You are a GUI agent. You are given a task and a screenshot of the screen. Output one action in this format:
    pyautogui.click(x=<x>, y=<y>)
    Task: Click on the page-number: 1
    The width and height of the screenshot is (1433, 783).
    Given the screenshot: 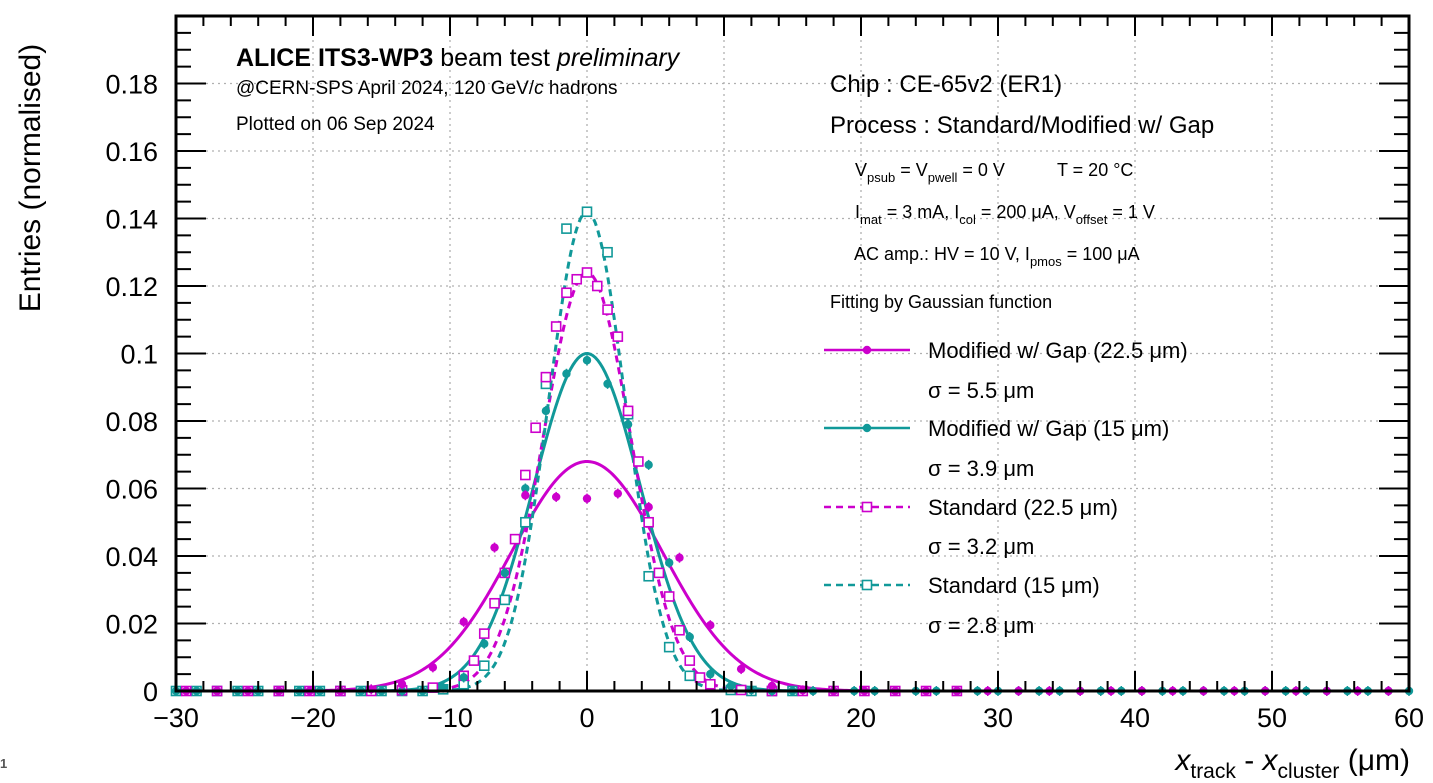 What is the action you would take?
    pyautogui.click(x=4, y=763)
    